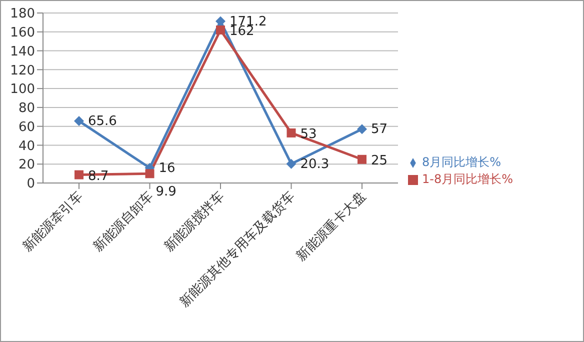 This screenshot has height=342, width=584. What do you see at coordinates (468, 179) in the screenshot?
I see `legend-label: 1-8月同比增长%` at bounding box center [468, 179].